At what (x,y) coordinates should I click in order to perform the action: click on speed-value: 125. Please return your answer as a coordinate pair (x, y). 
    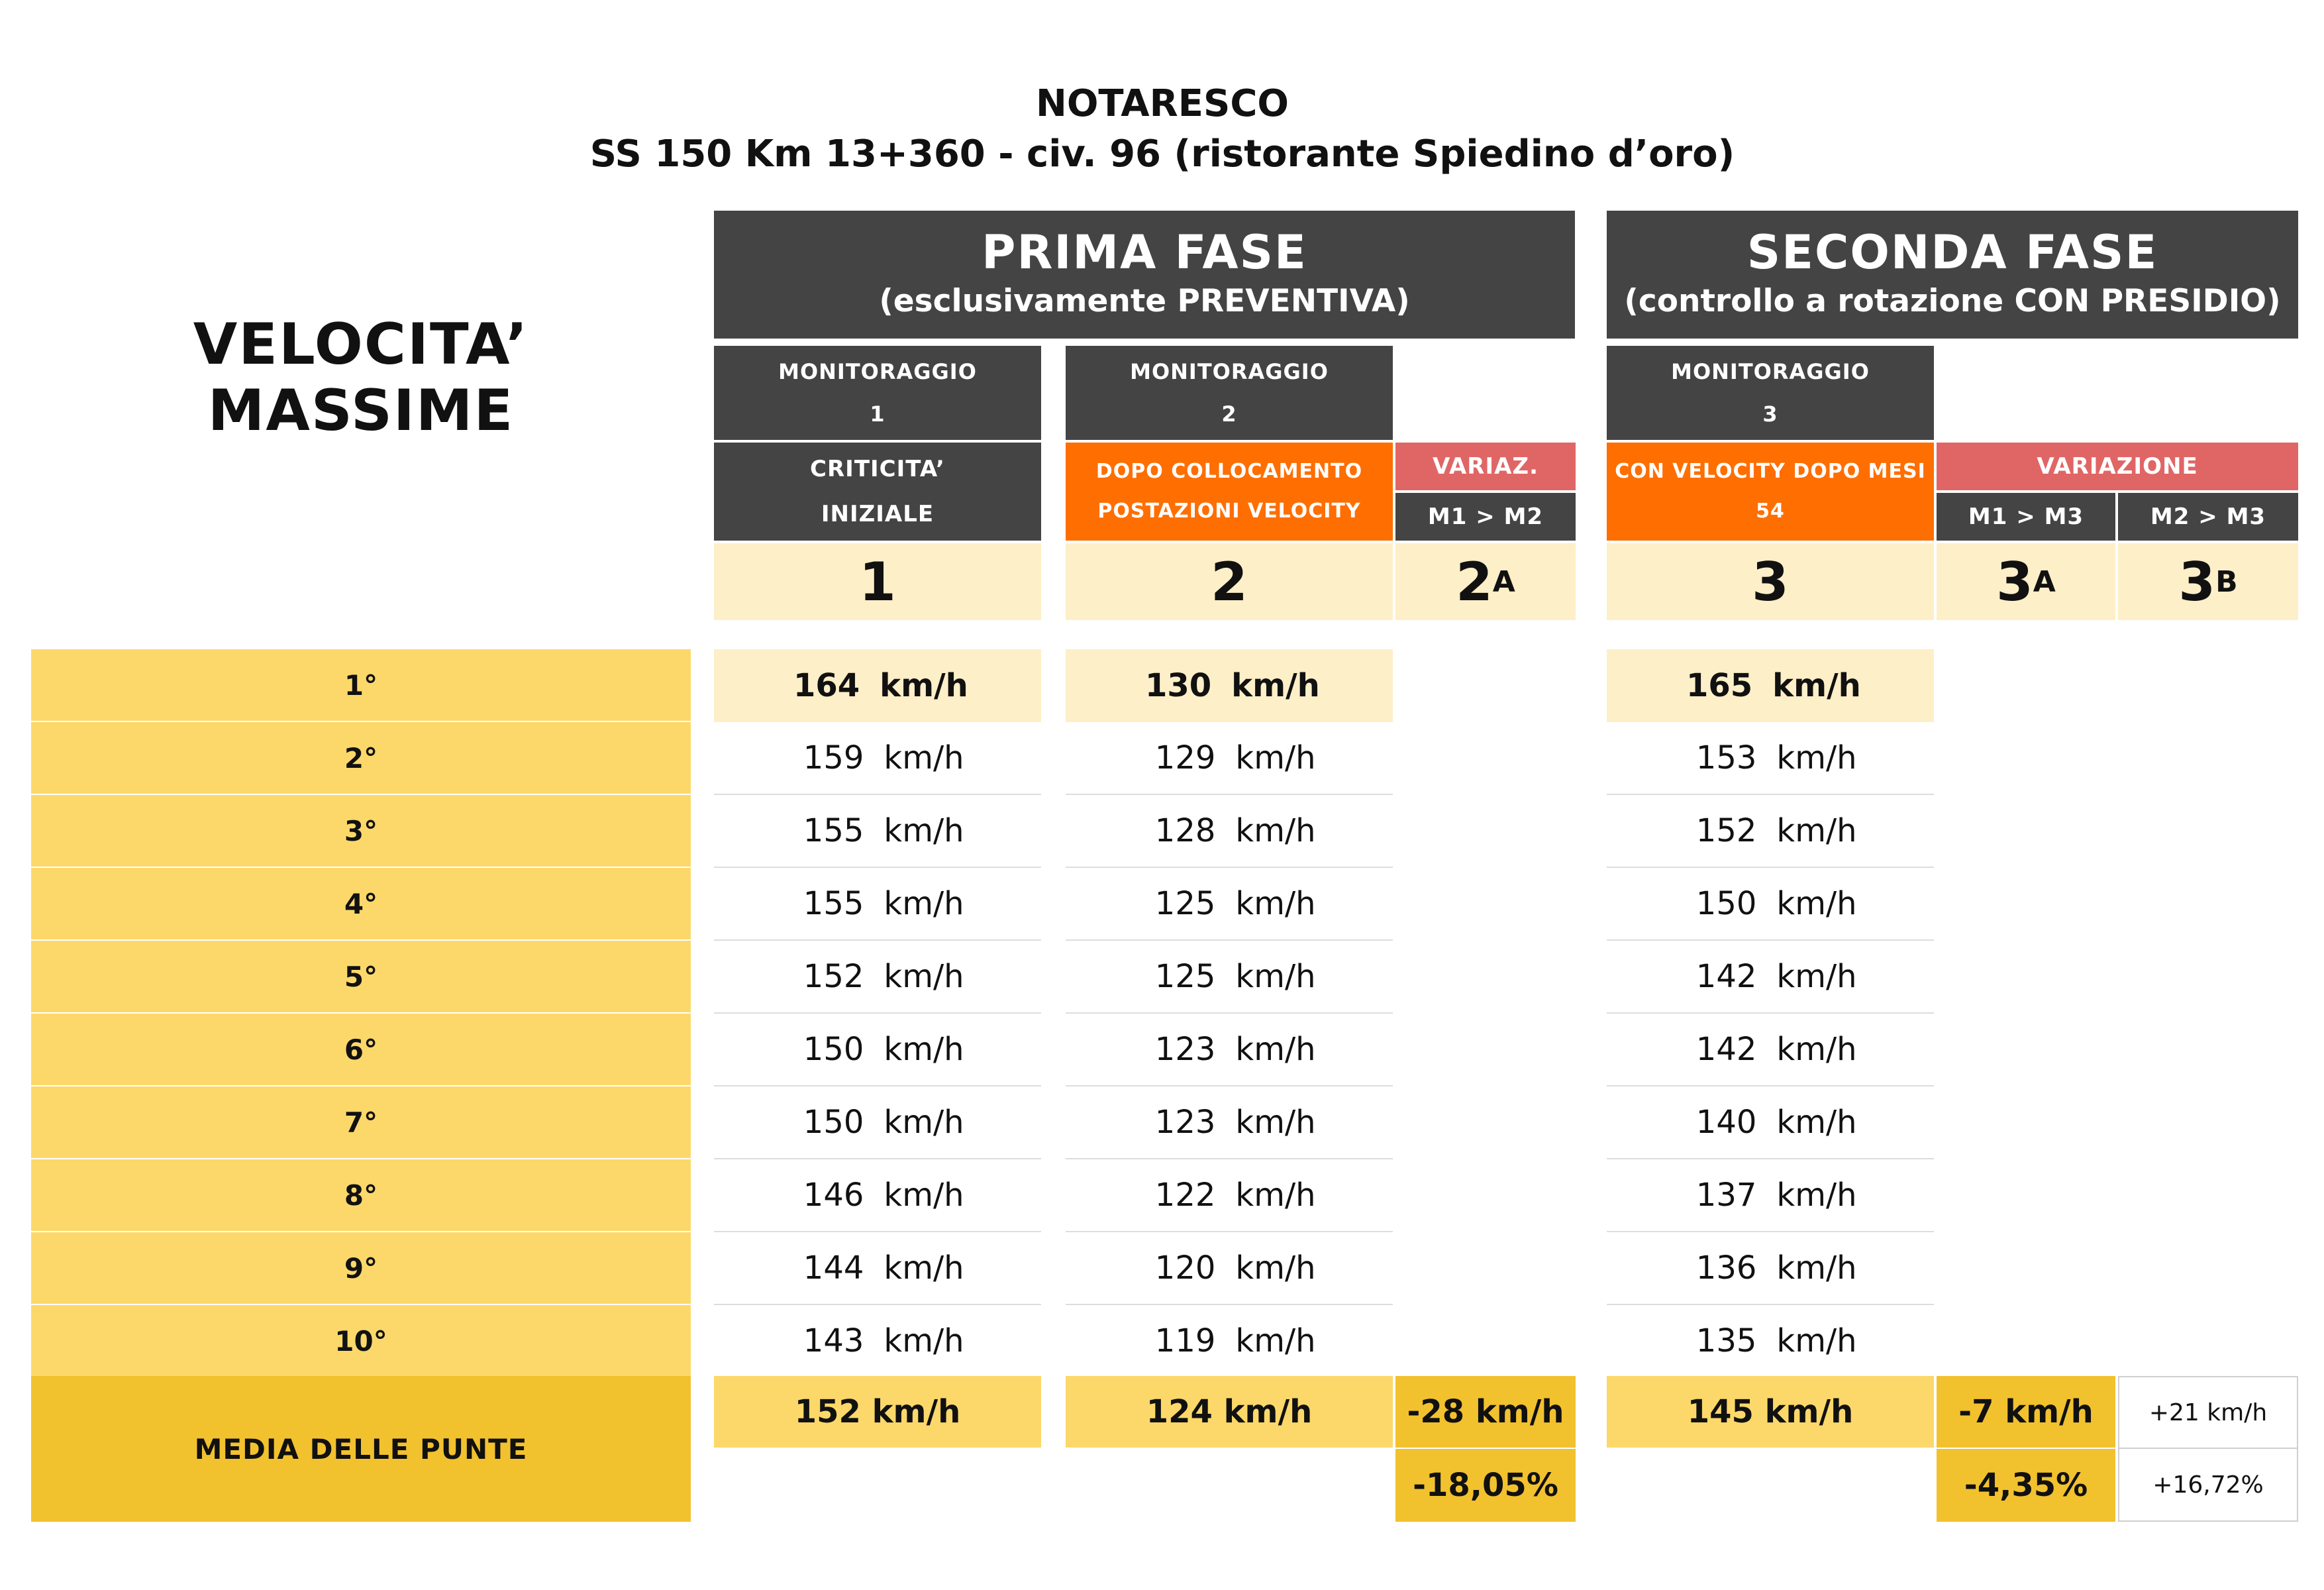
    Looking at the image, I should click on (1185, 977).